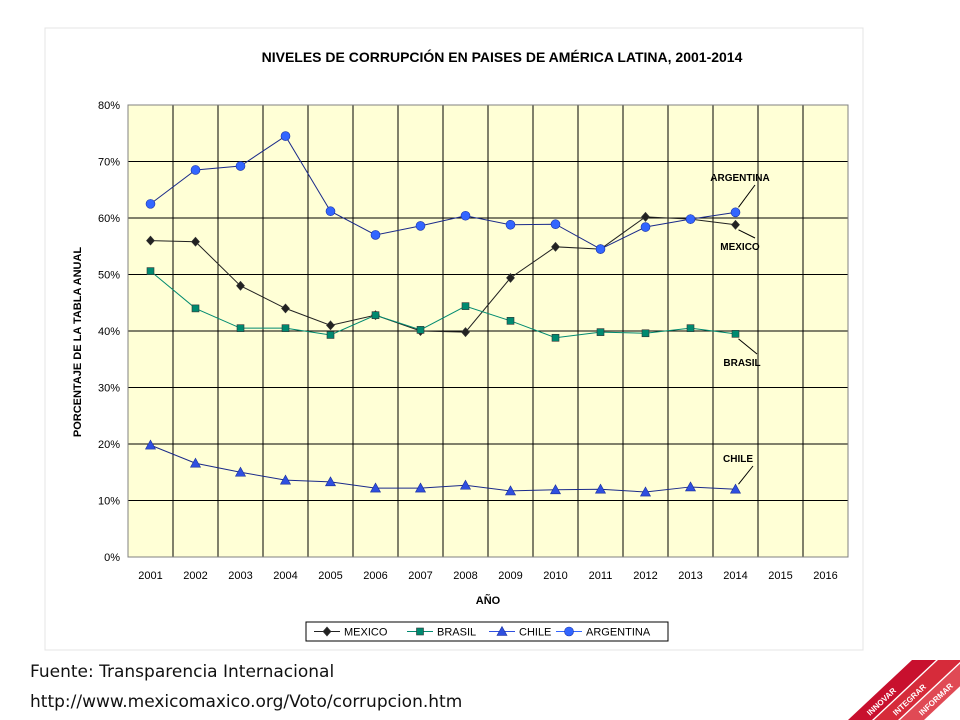  What do you see at coordinates (109, 332) in the screenshot?
I see `y-tick-label: 40%` at bounding box center [109, 332].